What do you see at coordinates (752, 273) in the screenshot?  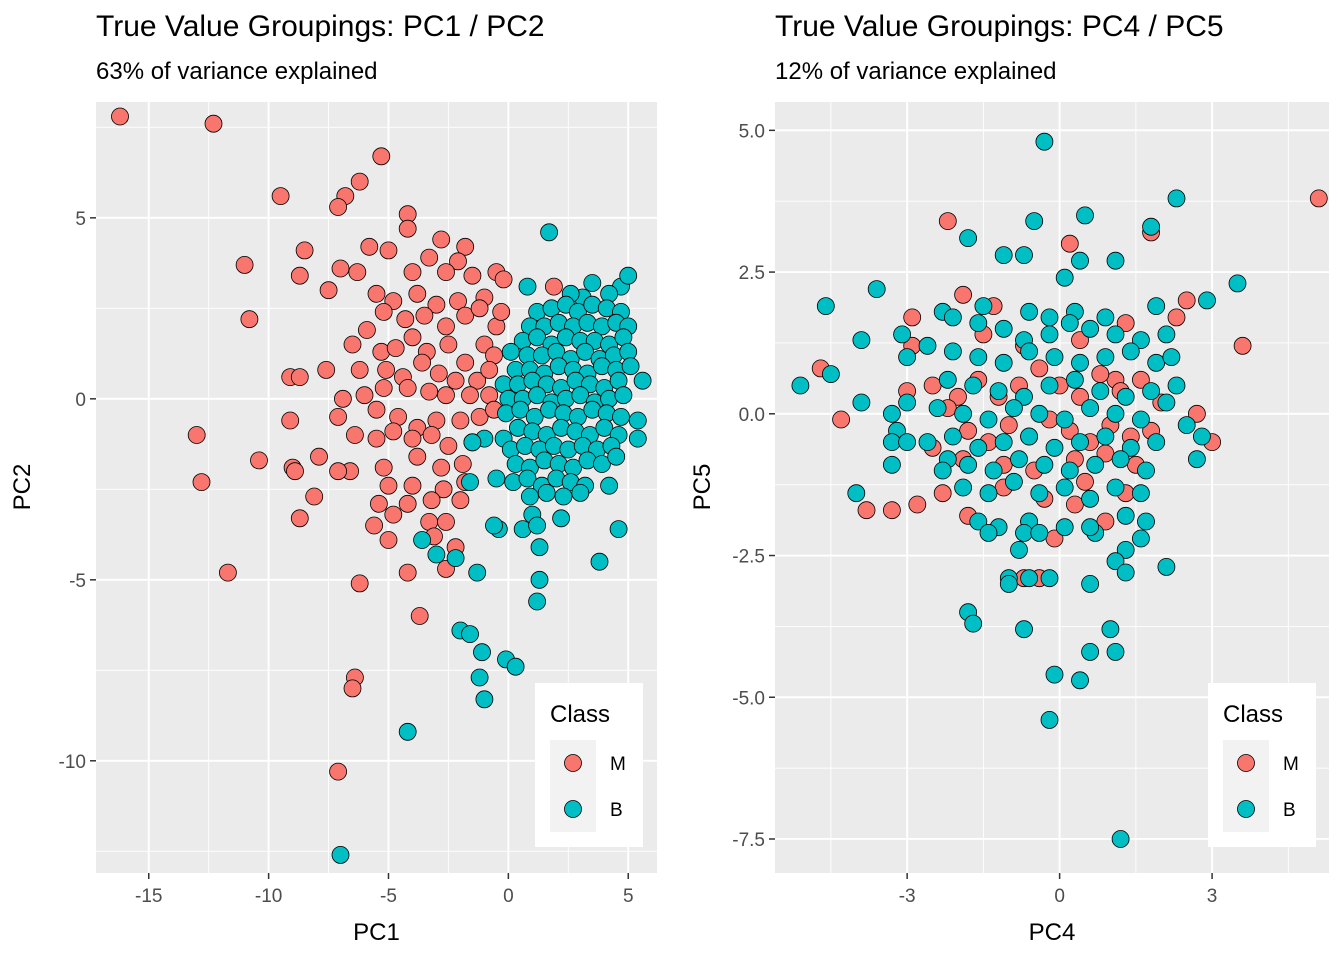 I see `y-tick-label: 2.5` at bounding box center [752, 273].